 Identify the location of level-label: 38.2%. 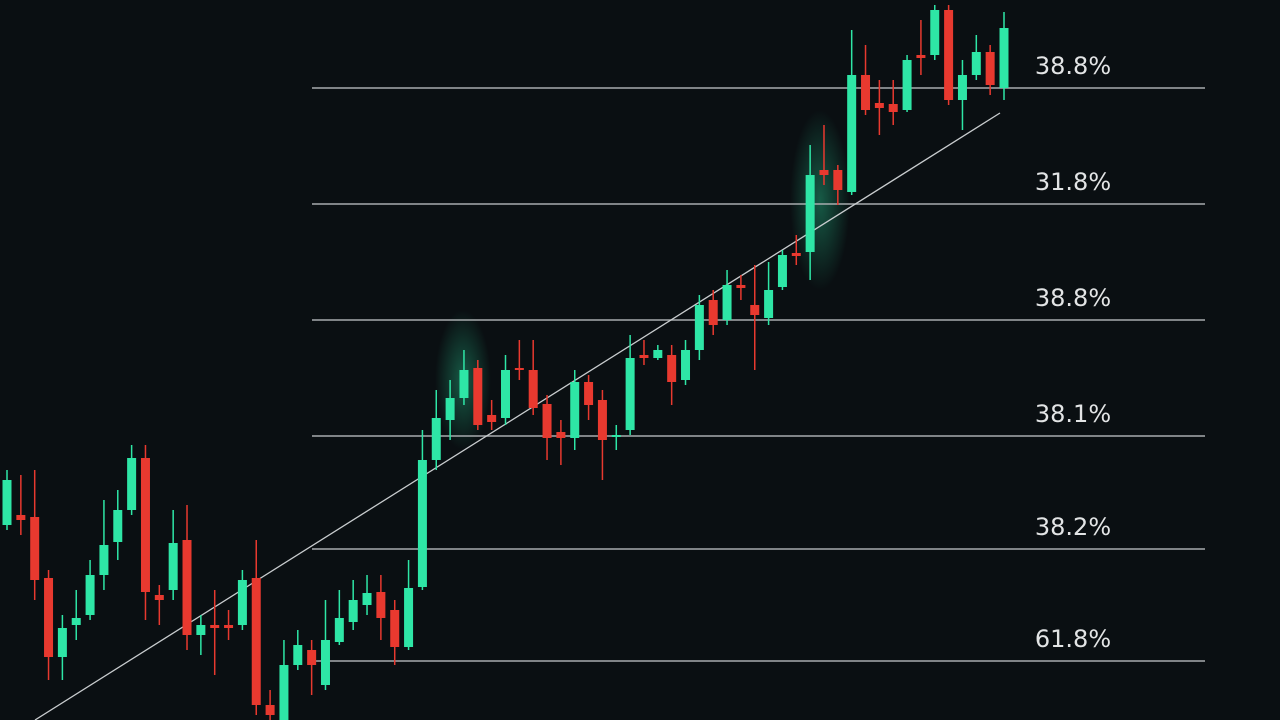
(1073, 527).